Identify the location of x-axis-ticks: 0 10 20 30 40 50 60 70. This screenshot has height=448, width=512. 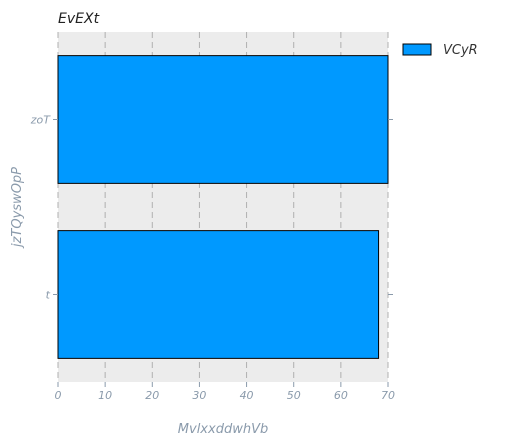
(225, 392).